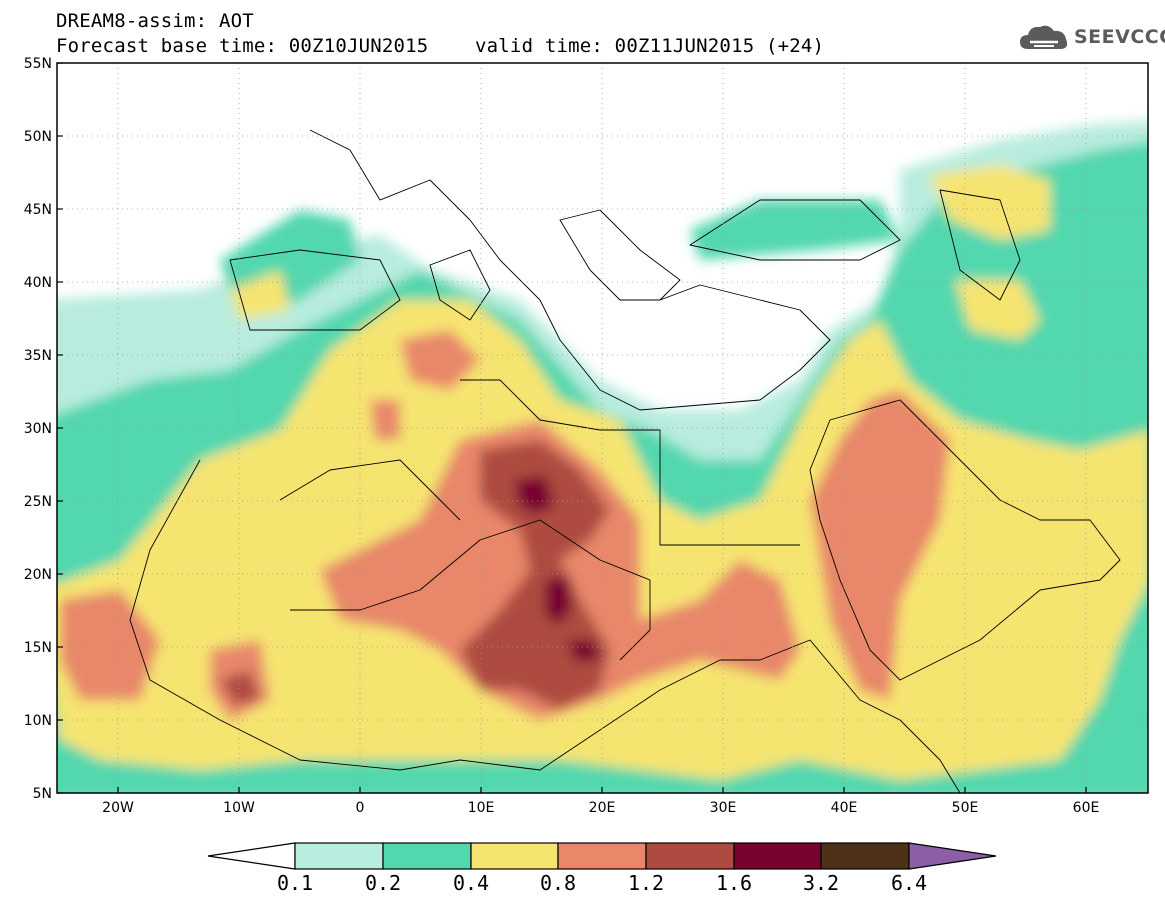 This screenshot has width=1165, height=905. I want to click on lat-label: 20N, so click(38, 575).